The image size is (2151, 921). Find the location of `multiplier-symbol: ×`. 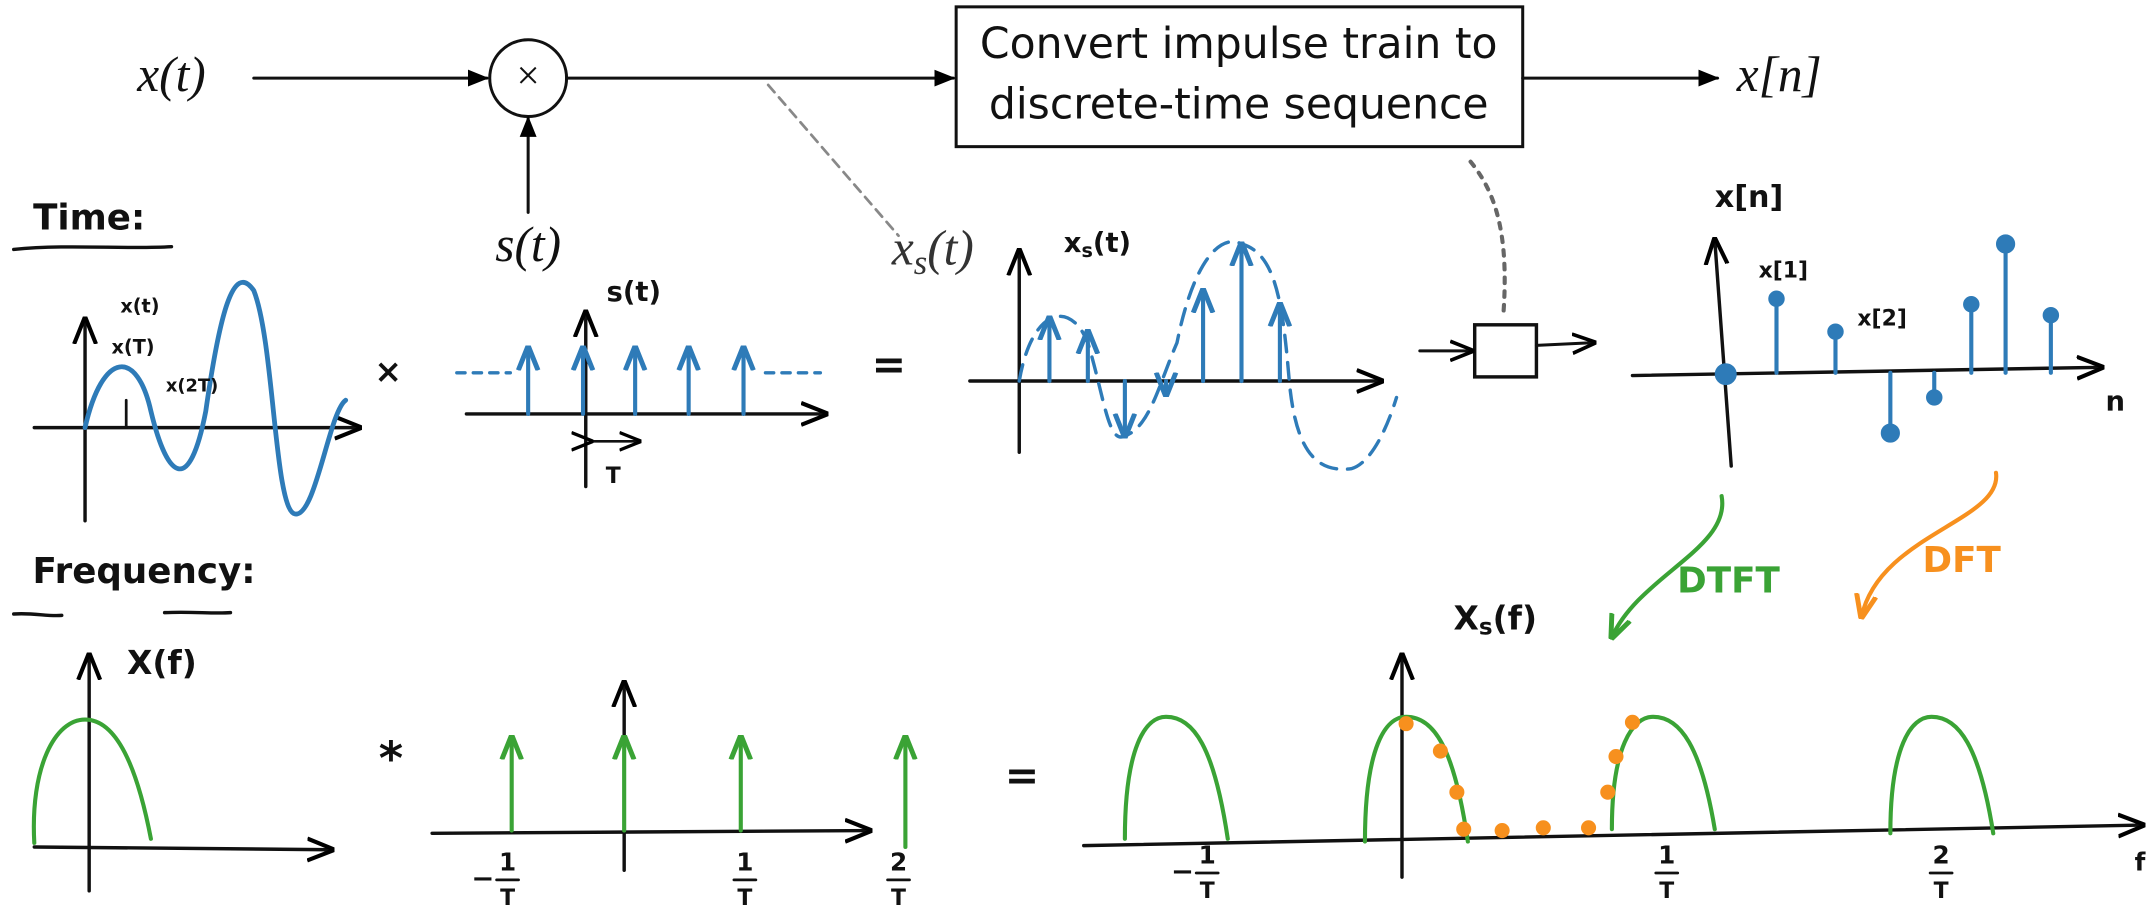

multiplier-symbol: × is located at coordinates (528, 75).